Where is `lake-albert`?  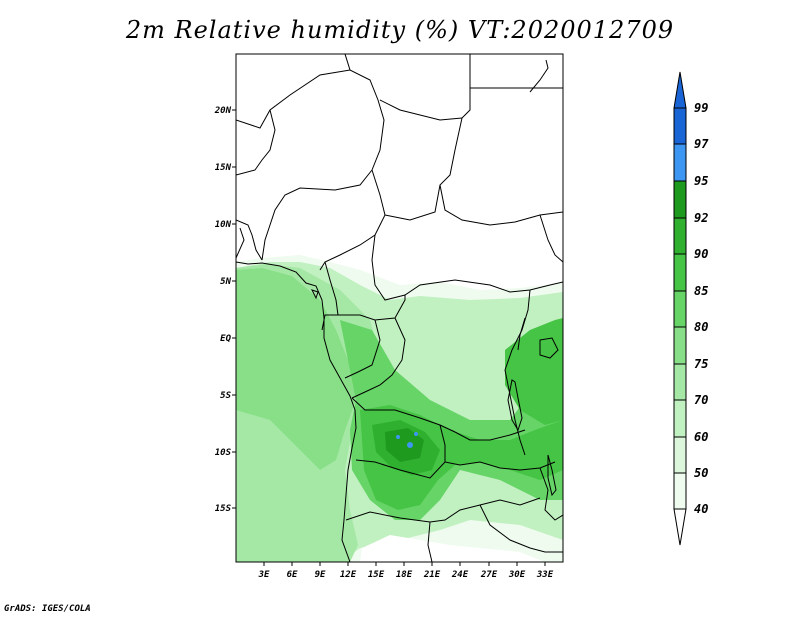 lake-albert is located at coordinates (521, 334).